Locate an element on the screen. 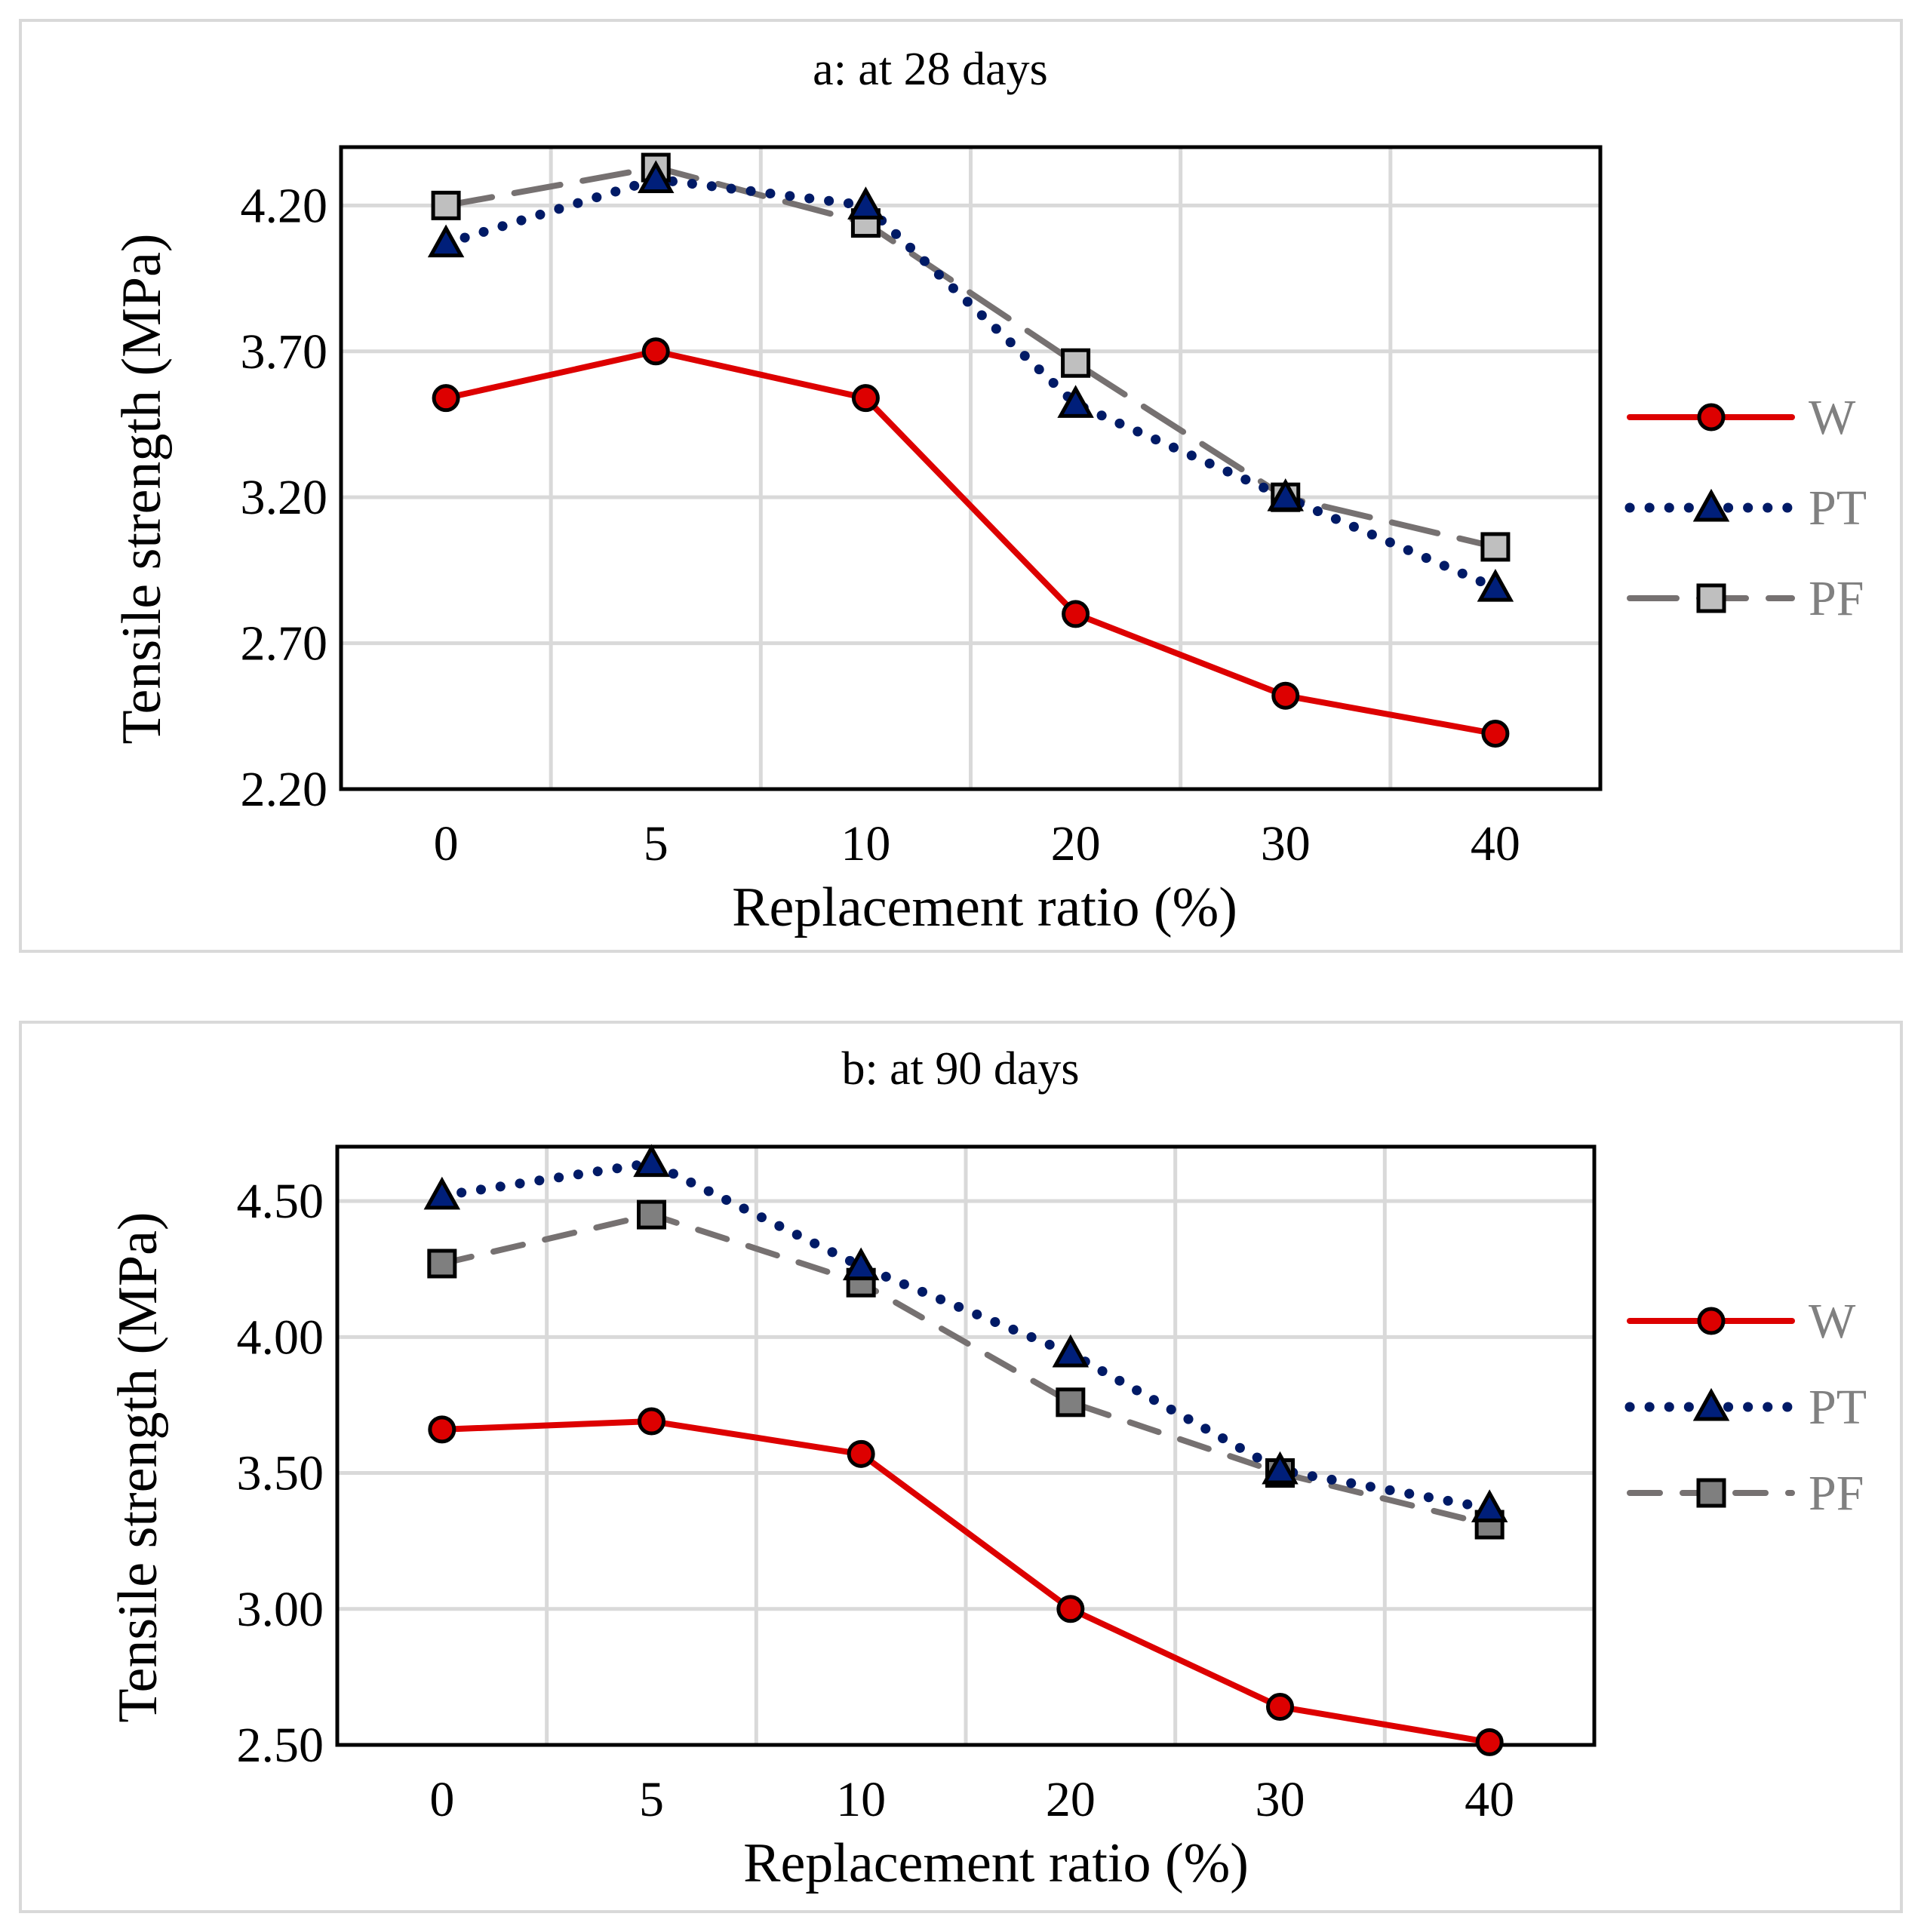  y-tick-label: 3.50 is located at coordinates (280, 1474).